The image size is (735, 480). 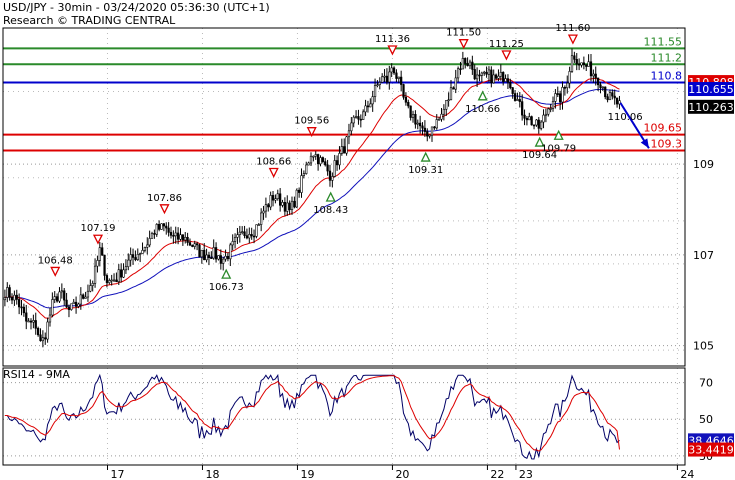 I want to click on swing-high-label: 107.19, so click(x=97, y=228).